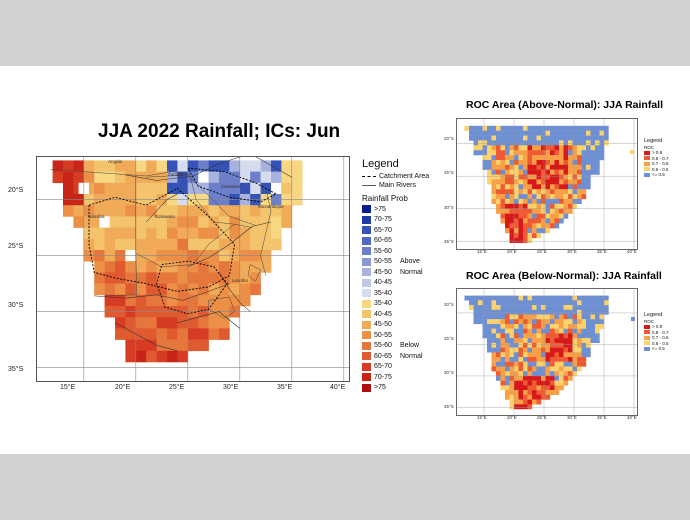 The height and width of the screenshot is (520, 690). Describe the element at coordinates (647, 343) in the screenshot. I see `roc-legend-swatch` at that location.